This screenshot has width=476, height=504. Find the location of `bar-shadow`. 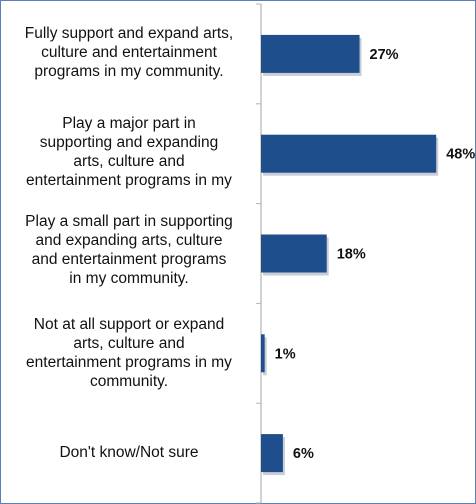

bar-shadow is located at coordinates (265, 356).